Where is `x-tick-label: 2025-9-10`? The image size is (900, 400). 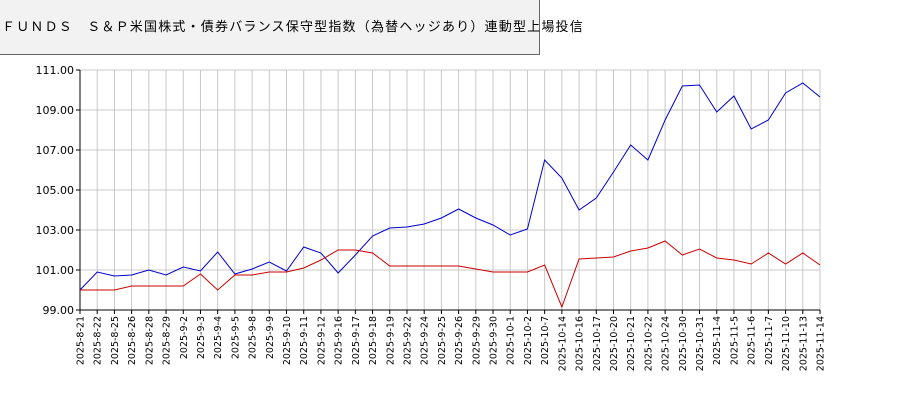 x-tick-label: 2025-9-10 is located at coordinates (287, 340).